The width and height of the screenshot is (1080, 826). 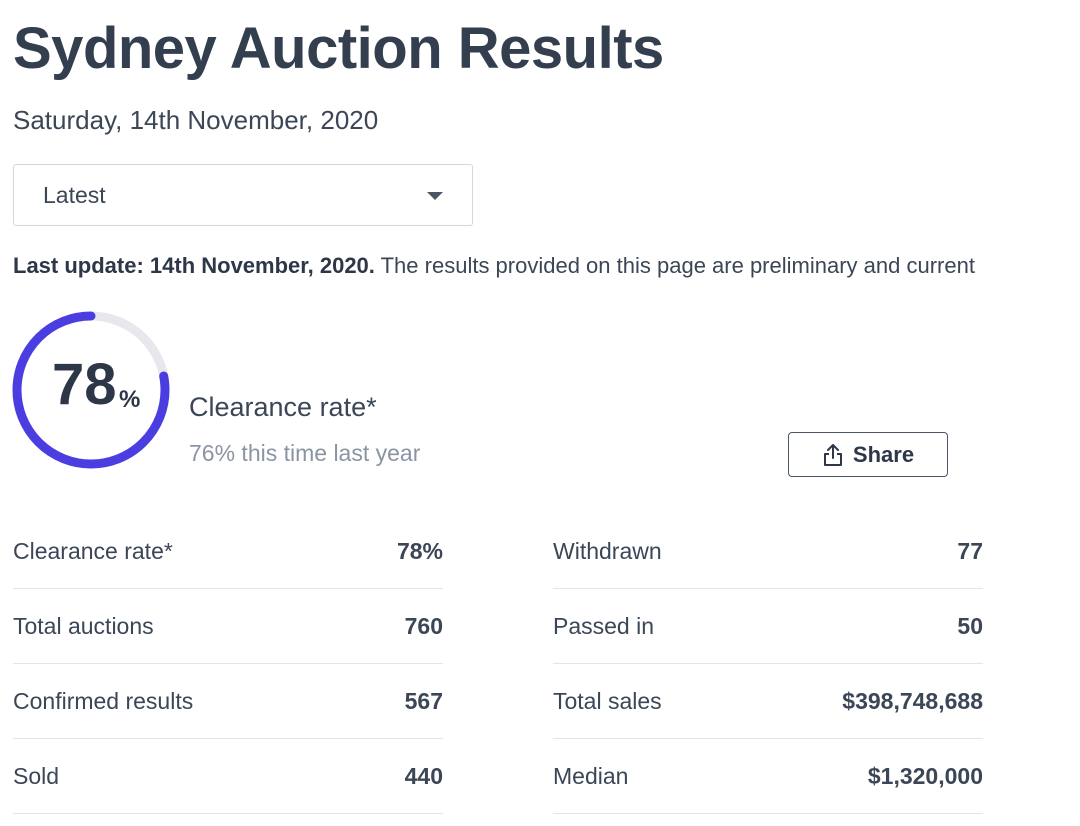 What do you see at coordinates (305, 453) in the screenshot?
I see `last-year-comparison: 76% this time last year` at bounding box center [305, 453].